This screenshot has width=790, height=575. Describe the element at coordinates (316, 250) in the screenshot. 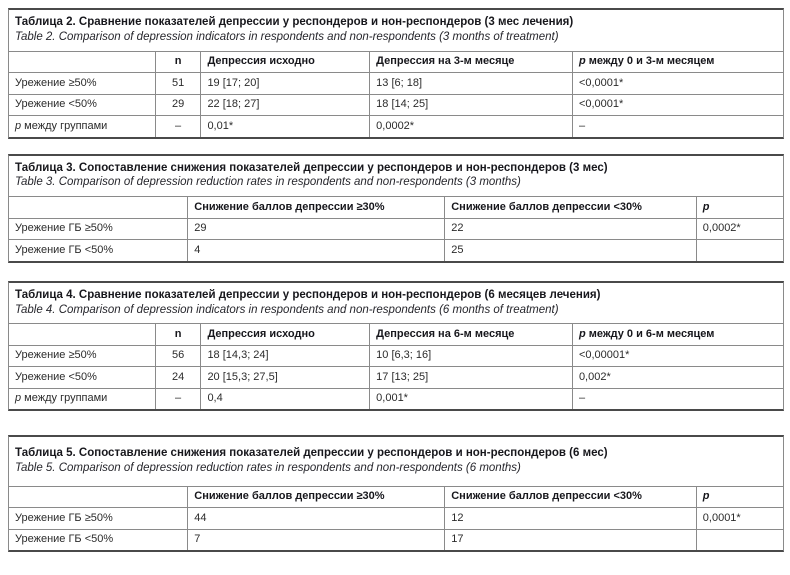

I see `table-cell: 4` at that location.